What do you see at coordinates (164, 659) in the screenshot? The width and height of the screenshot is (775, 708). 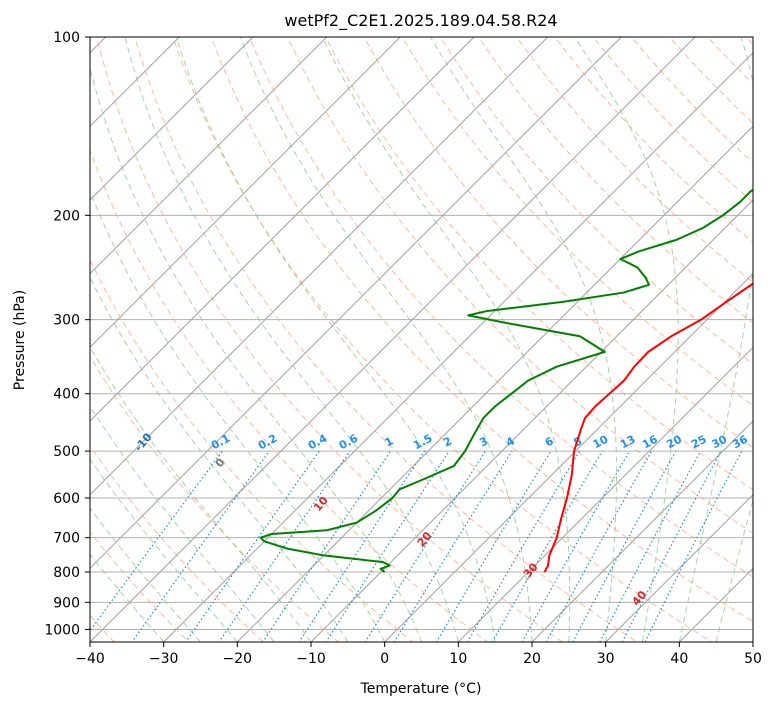 I see `x-tick-label: −30` at bounding box center [164, 659].